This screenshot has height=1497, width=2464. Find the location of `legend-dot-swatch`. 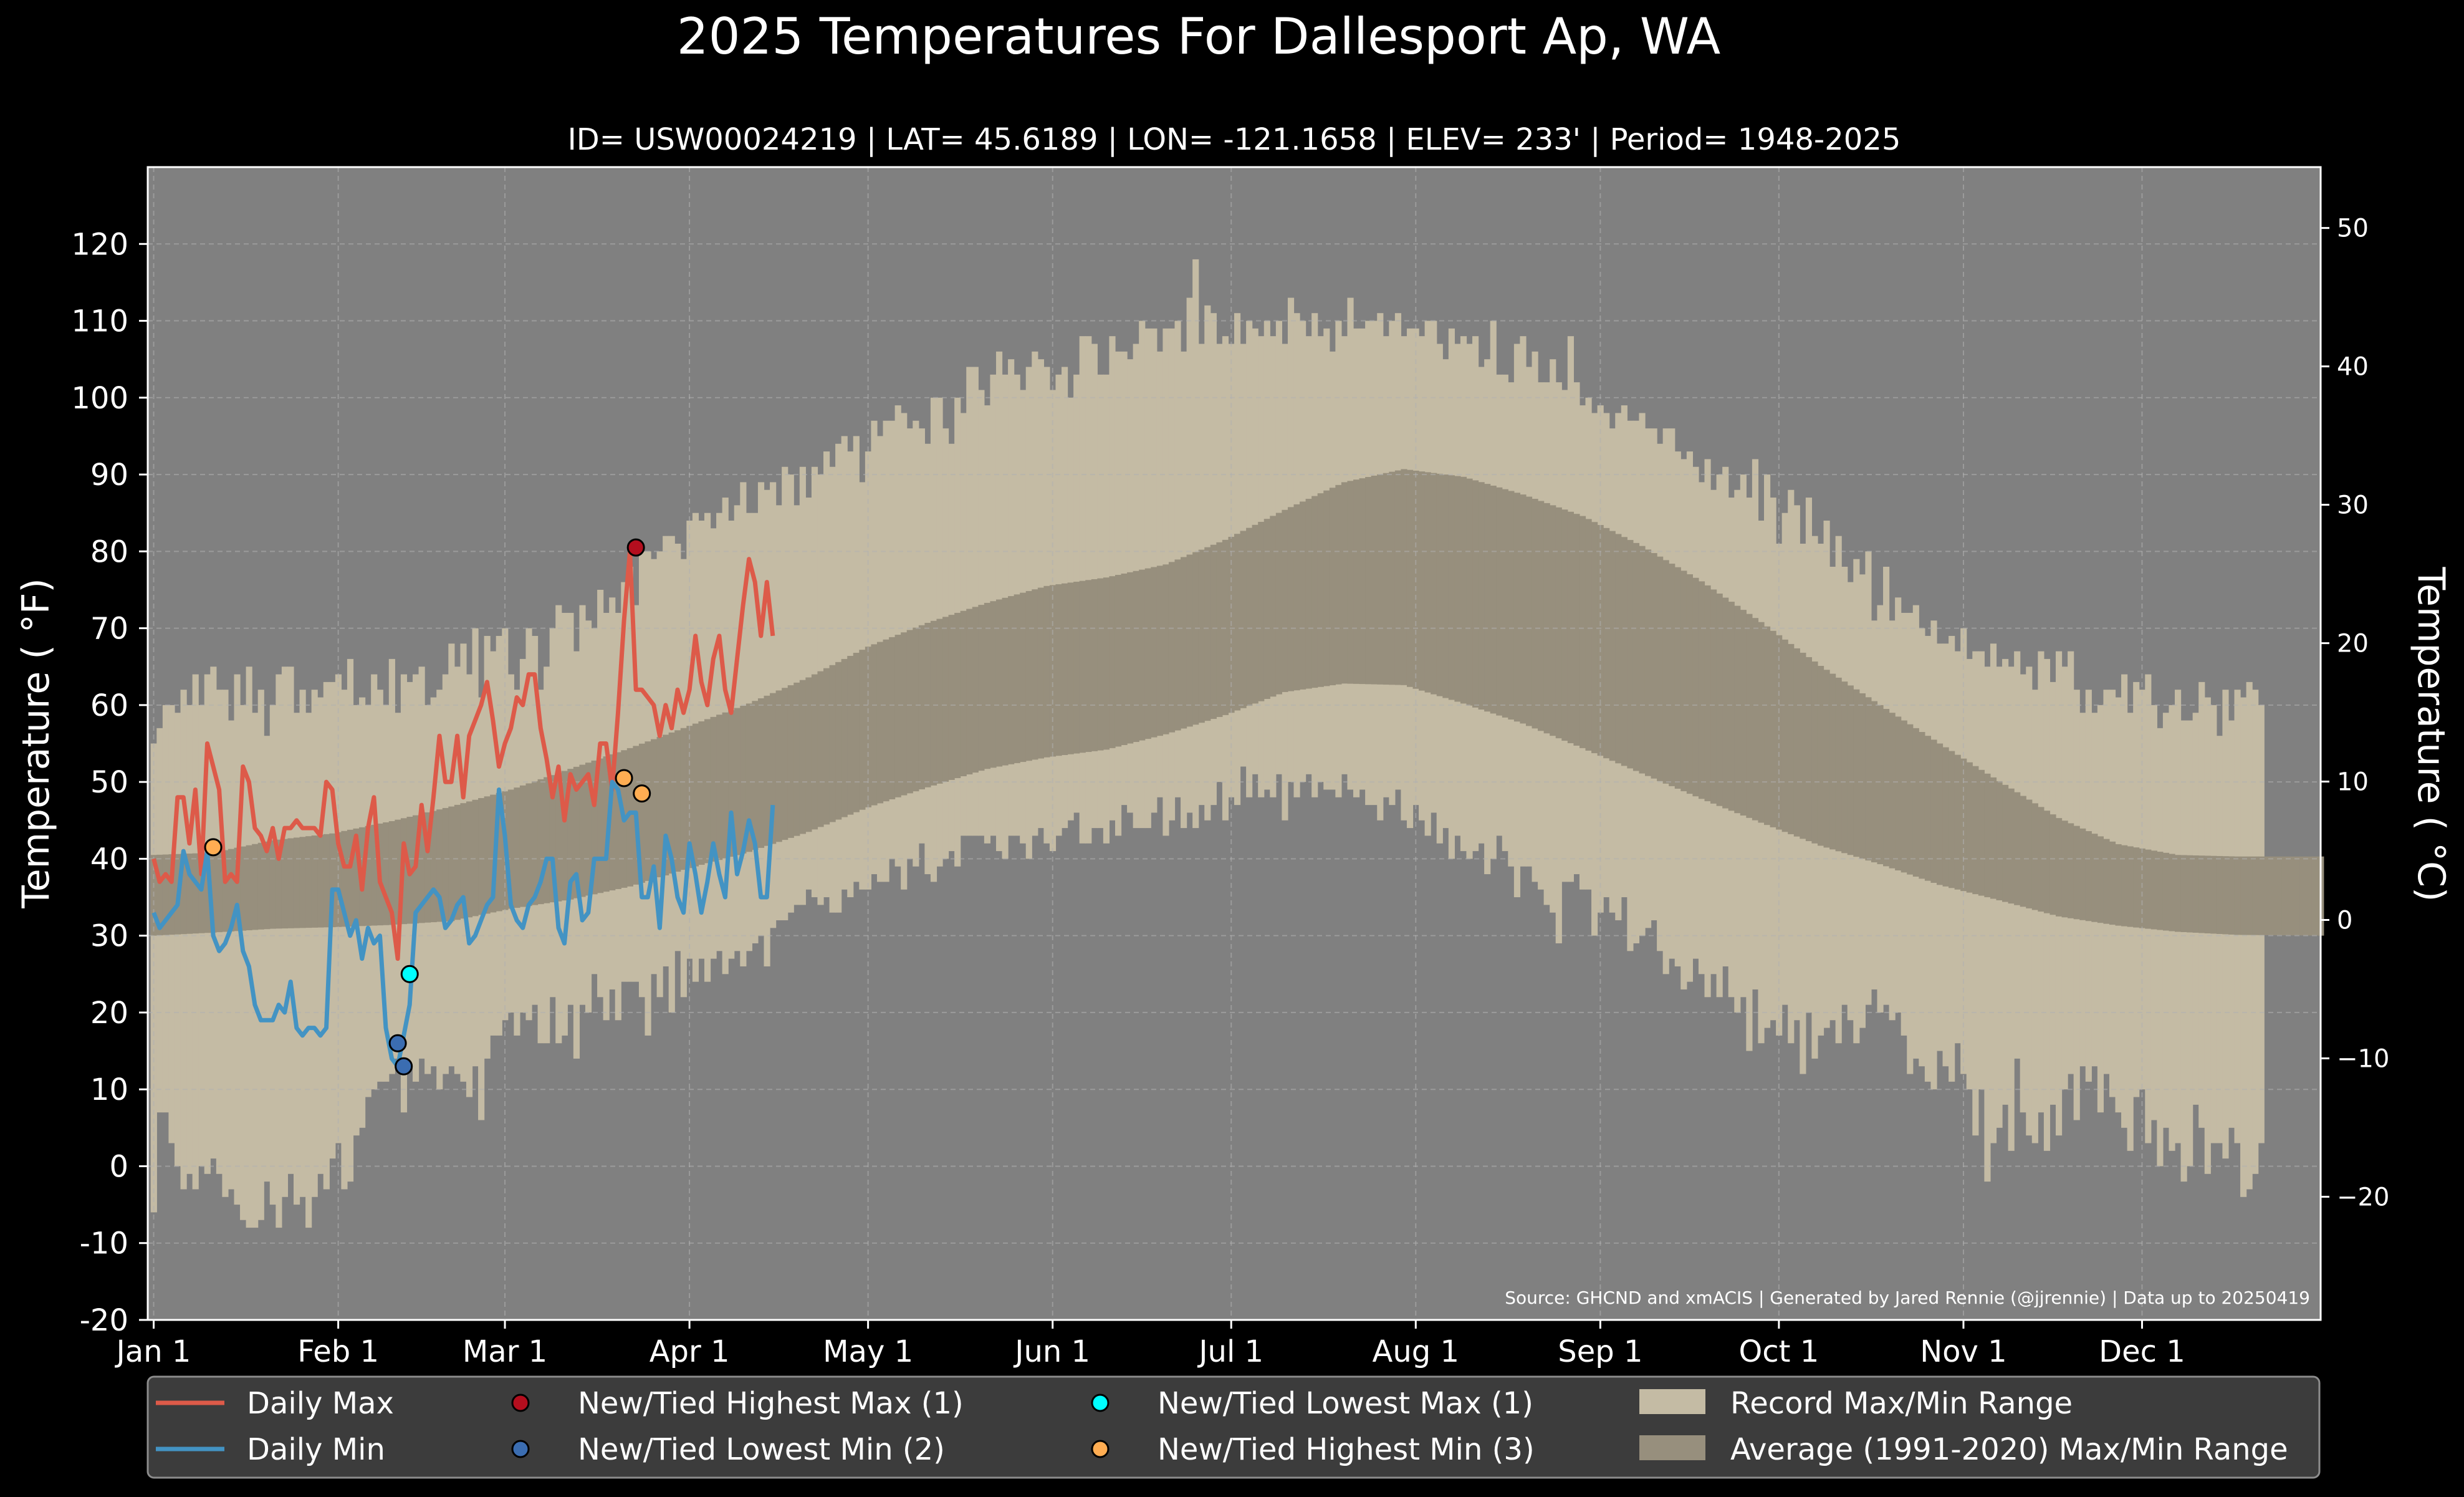

legend-dot-swatch is located at coordinates (520, 1449).